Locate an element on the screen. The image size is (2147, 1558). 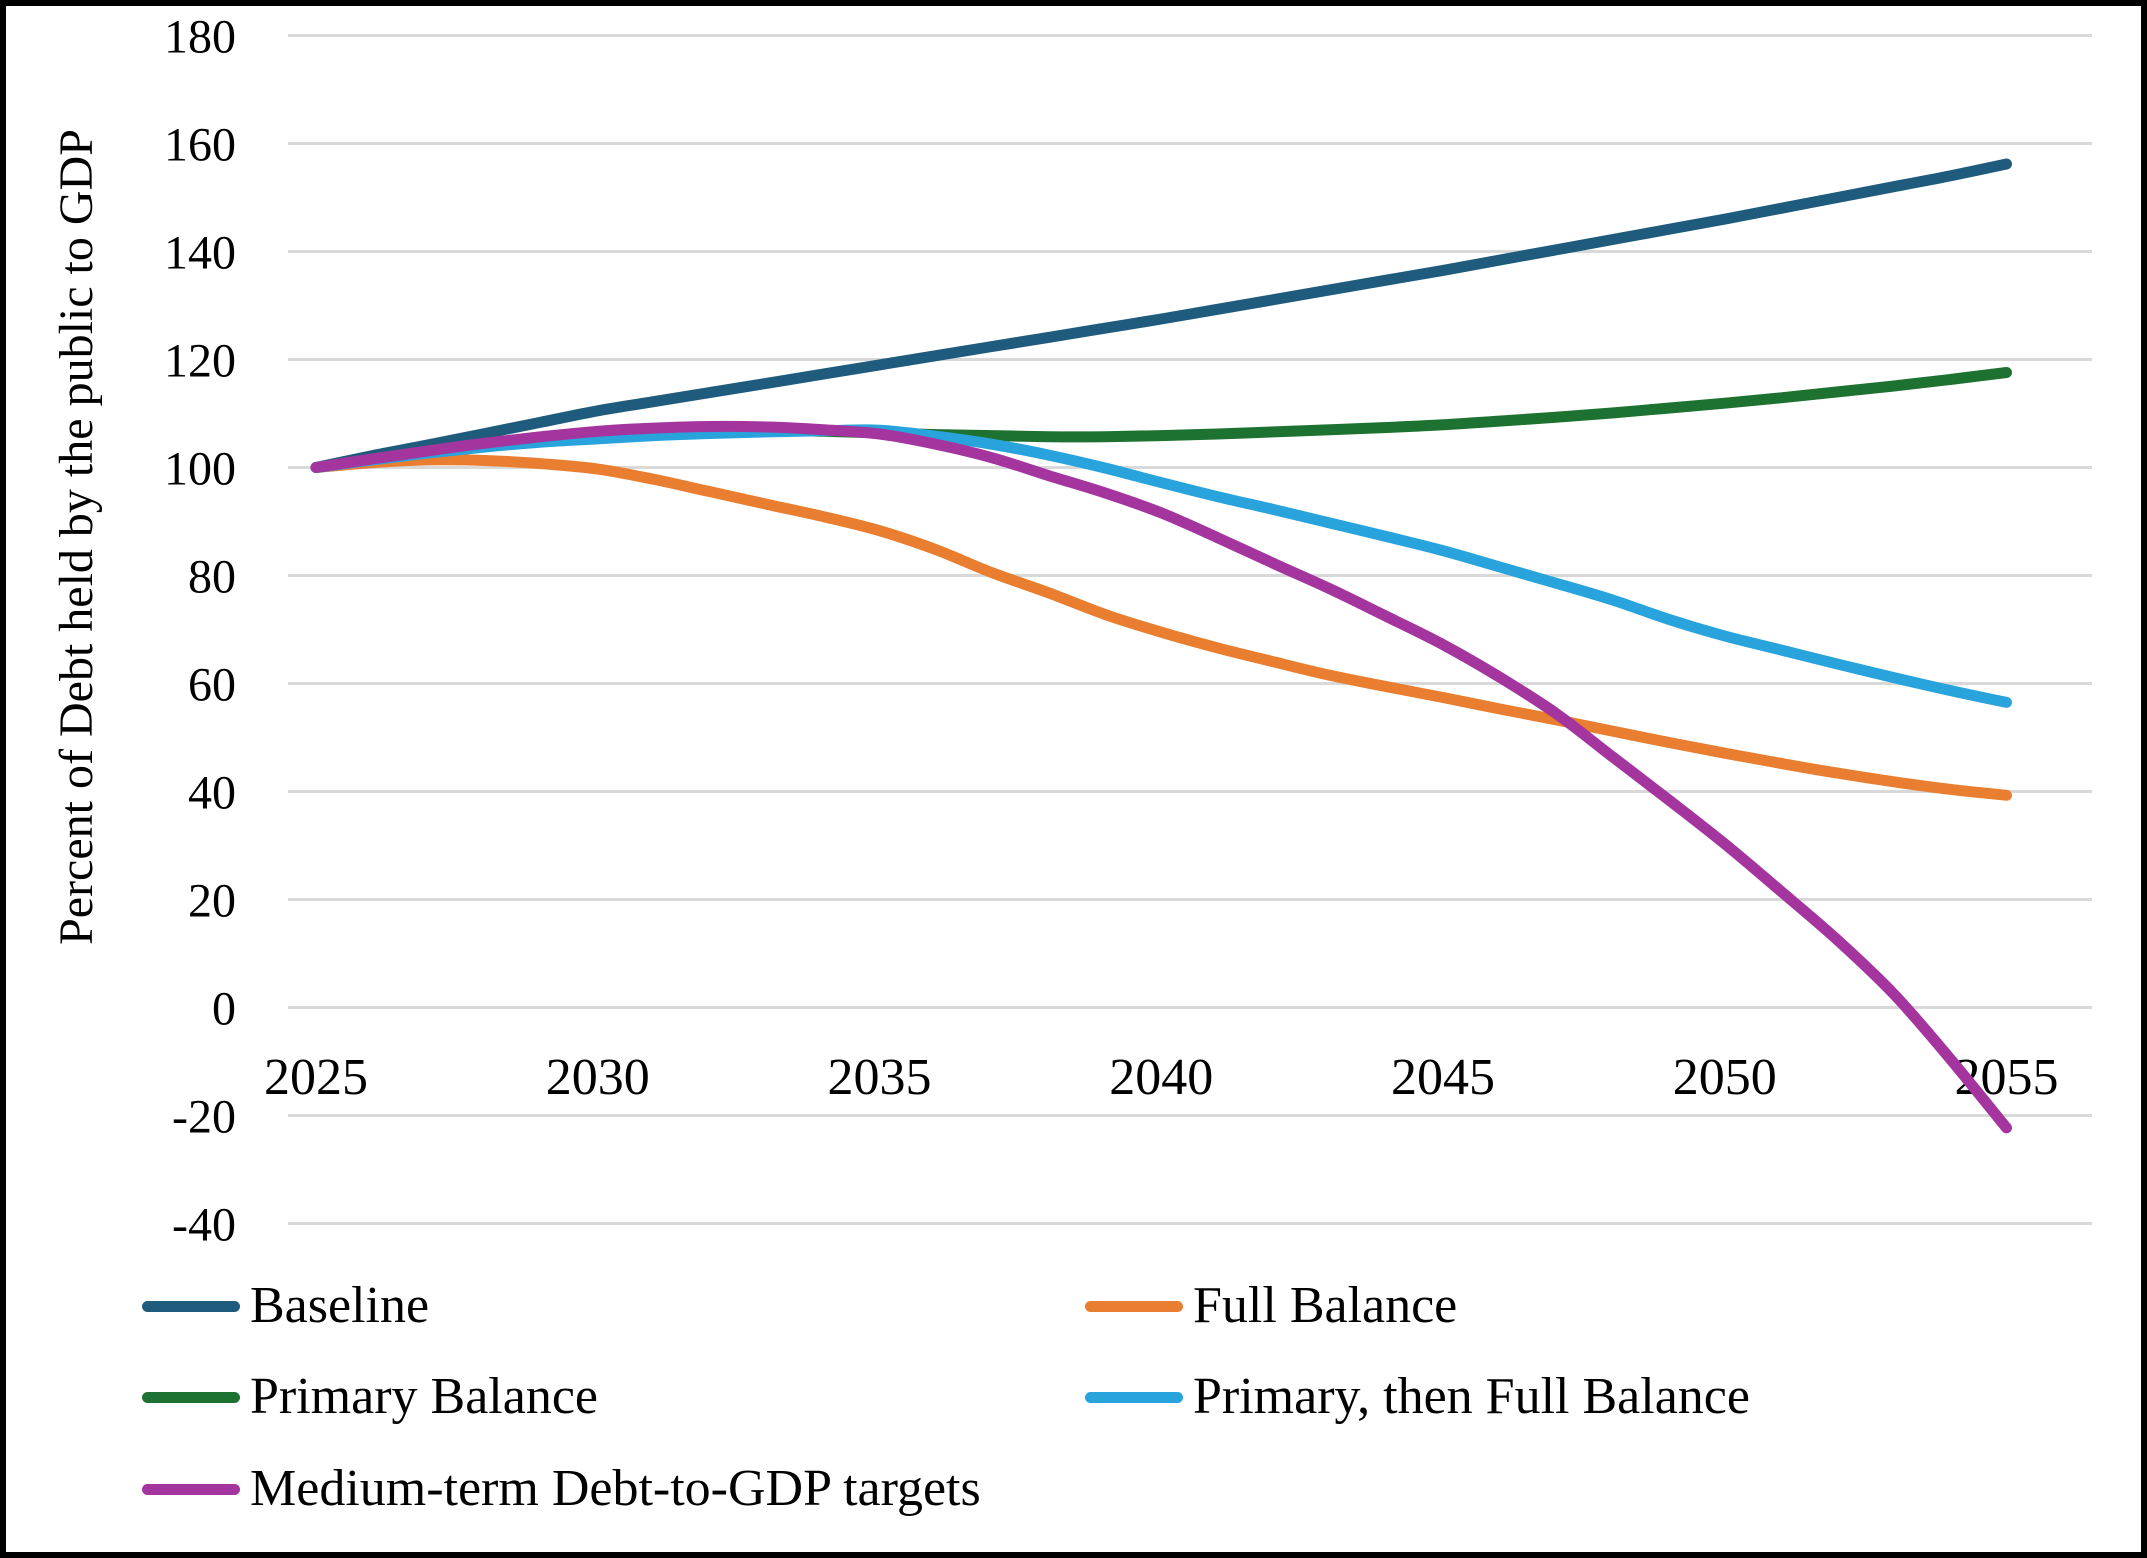
y-tick-label-80: 80 is located at coordinates (212, 577).